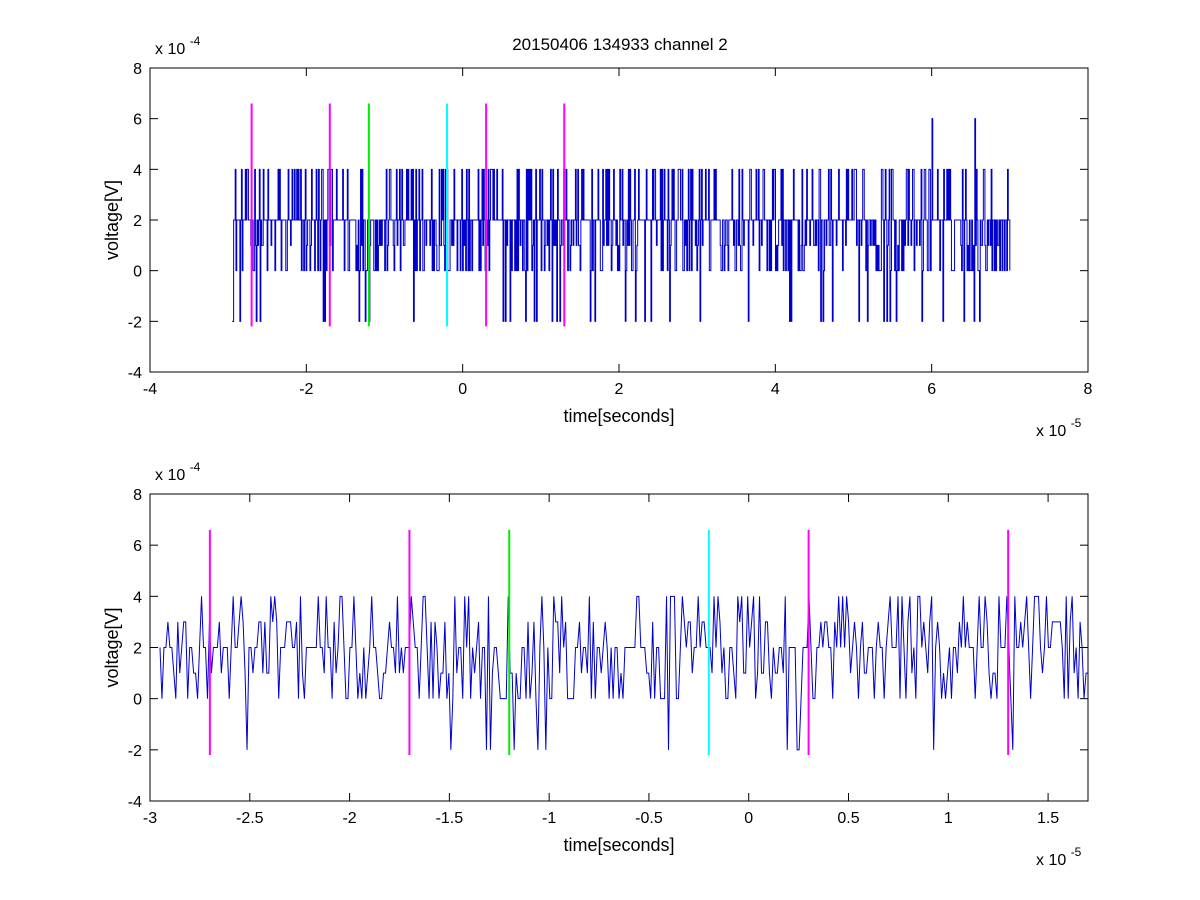 This screenshot has height=900, width=1200. I want to click on x-tick-label: 1, so click(948, 818).